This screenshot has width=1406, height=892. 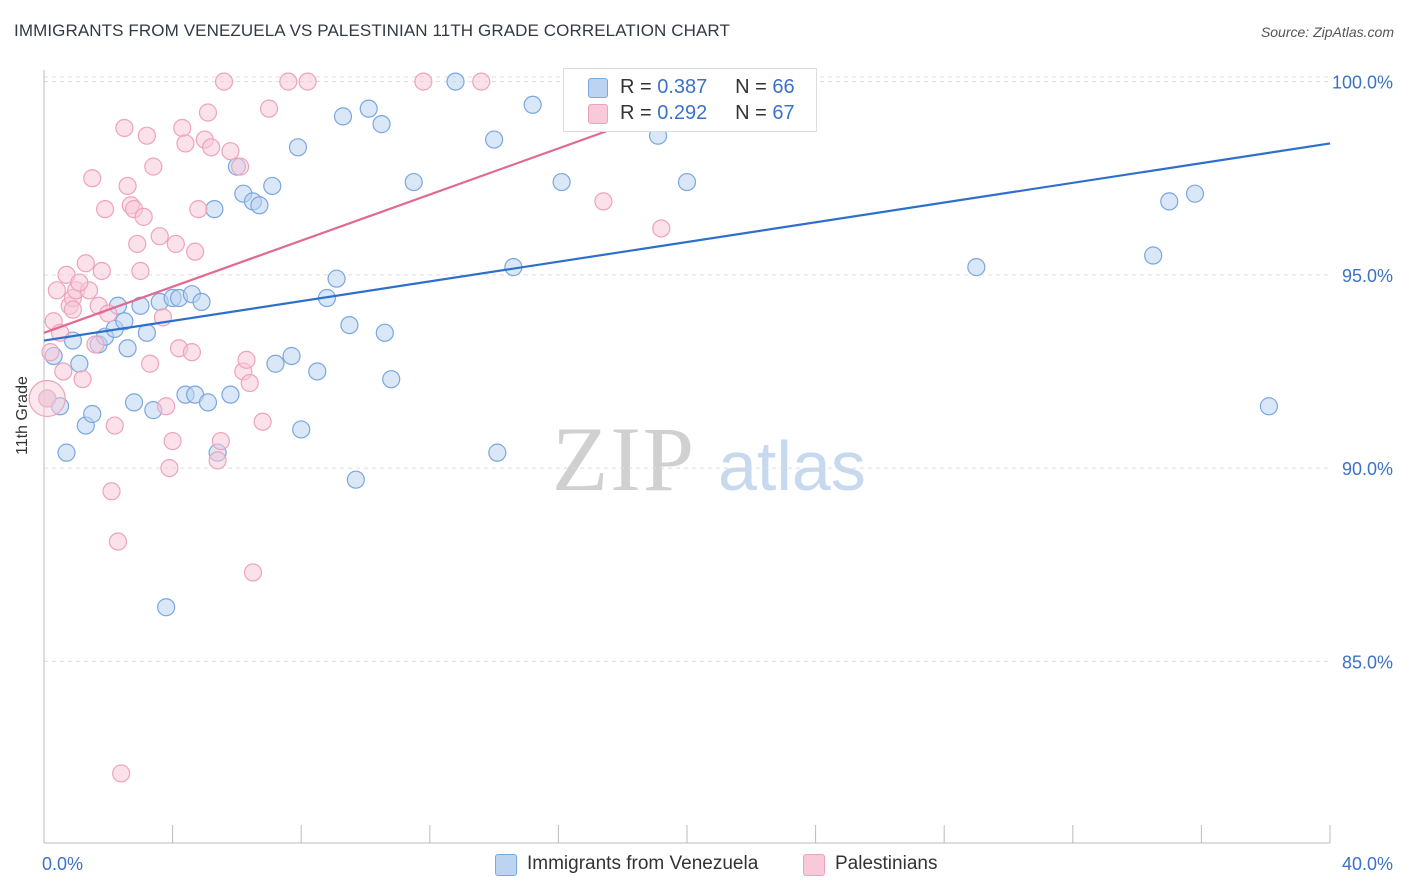 I want to click on y-axis-title: 11th Grade, so click(x=22, y=415).